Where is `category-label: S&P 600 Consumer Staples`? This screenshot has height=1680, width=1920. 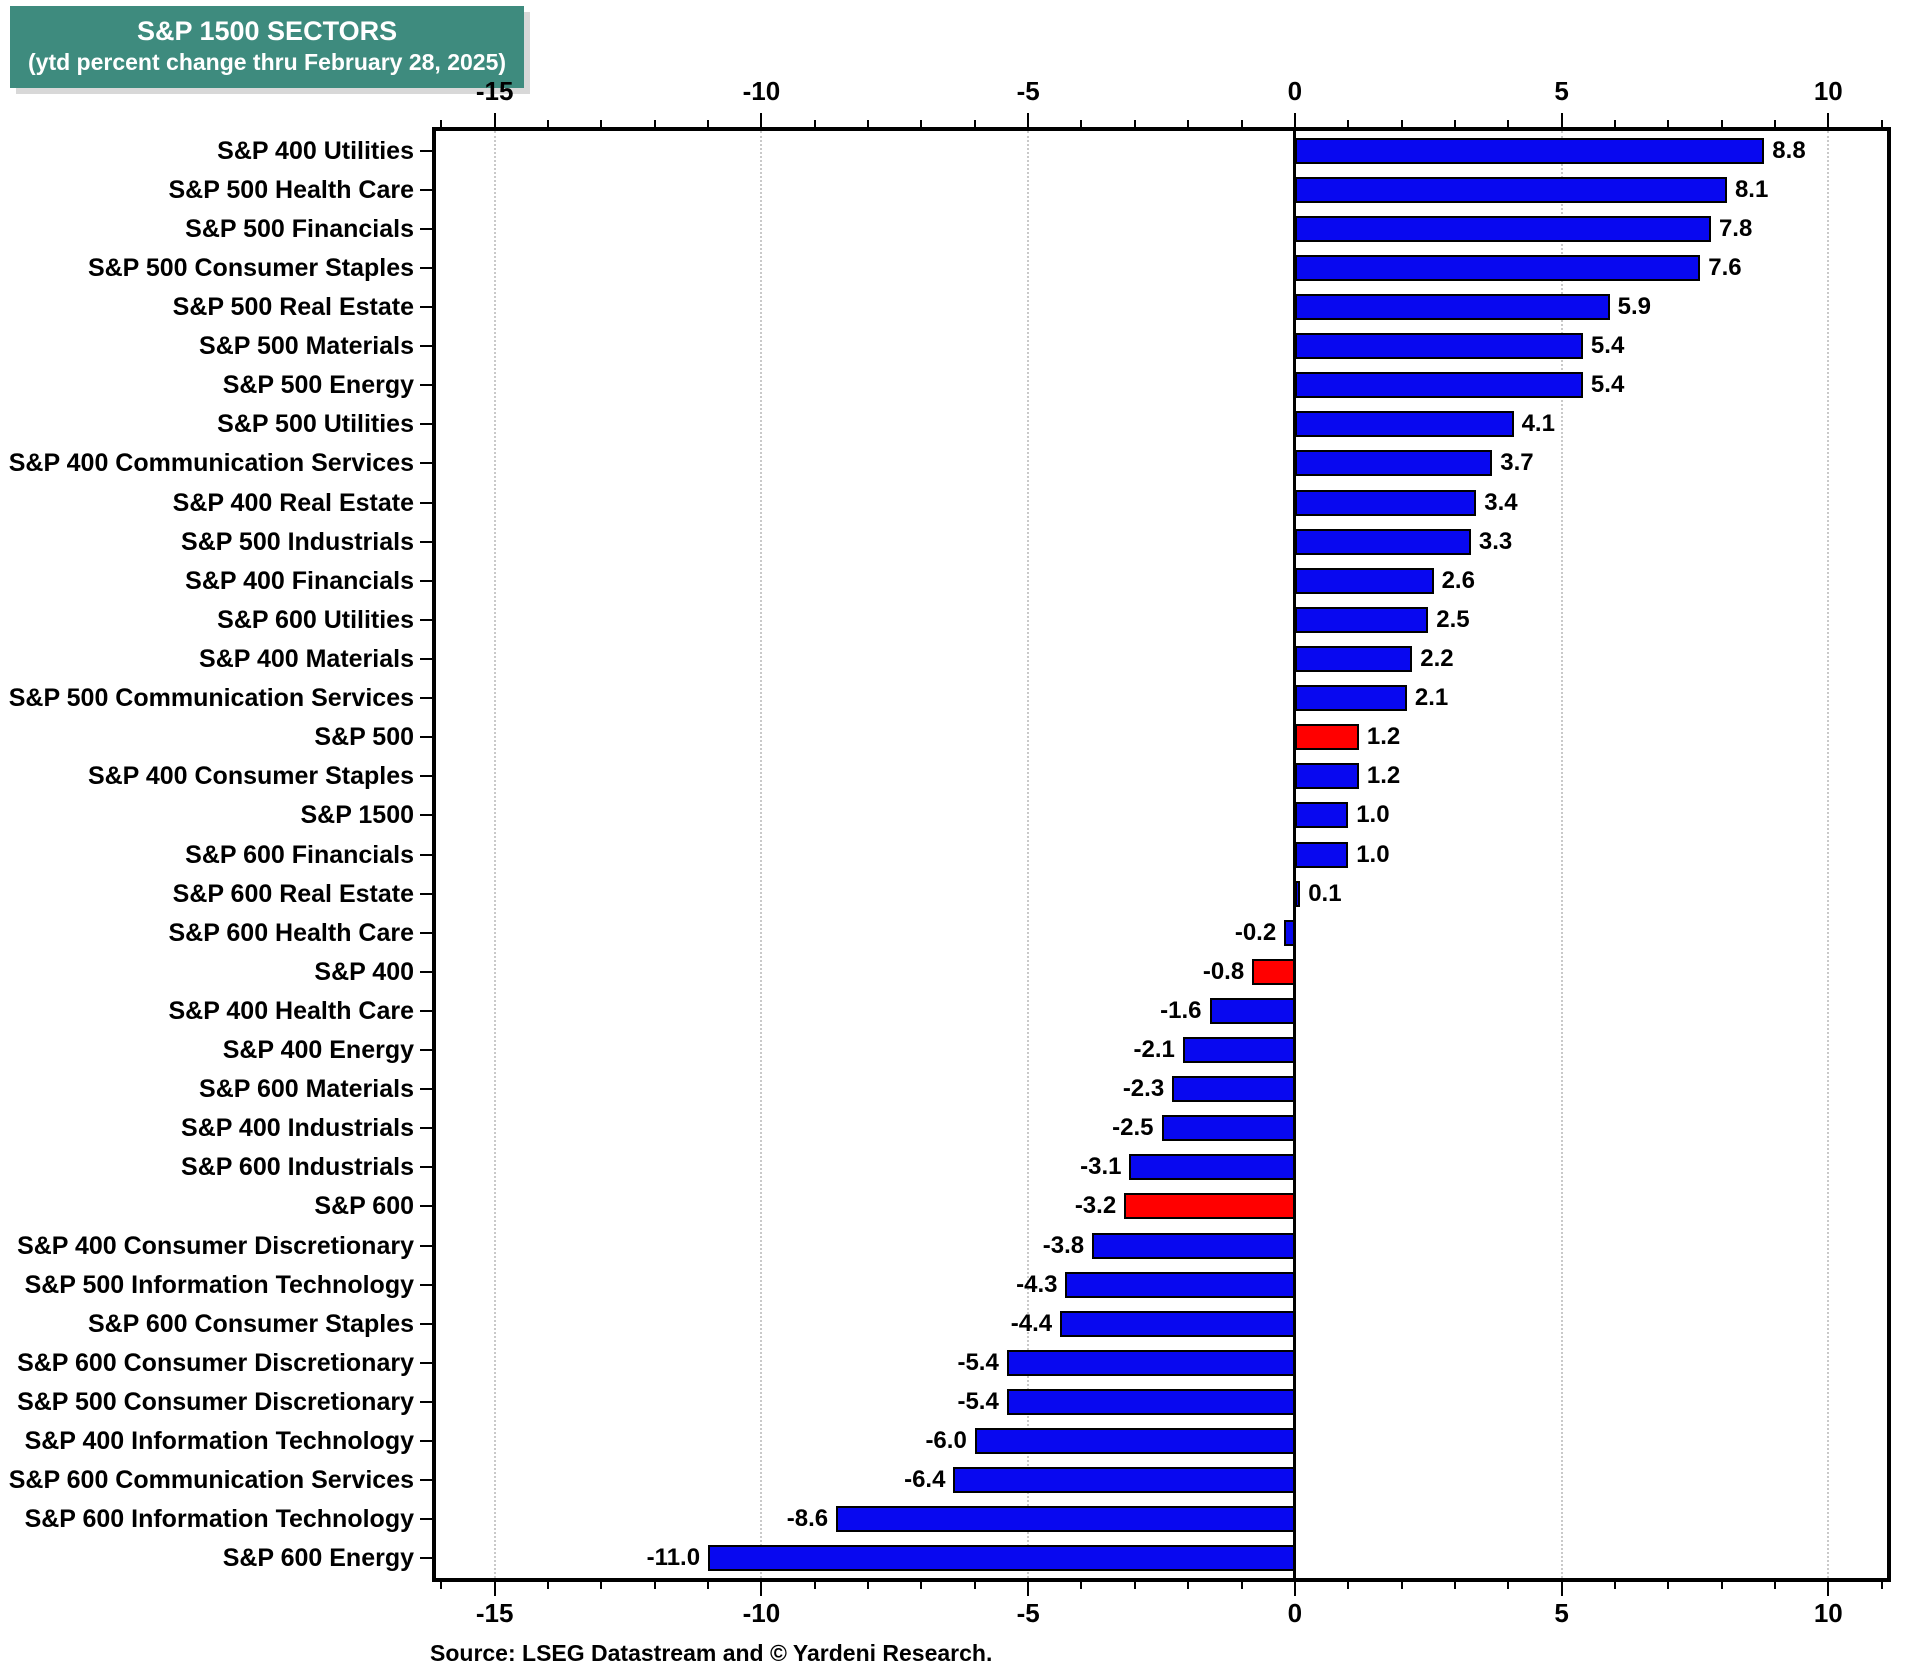 category-label: S&P 600 Consumer Staples is located at coordinates (250, 1323).